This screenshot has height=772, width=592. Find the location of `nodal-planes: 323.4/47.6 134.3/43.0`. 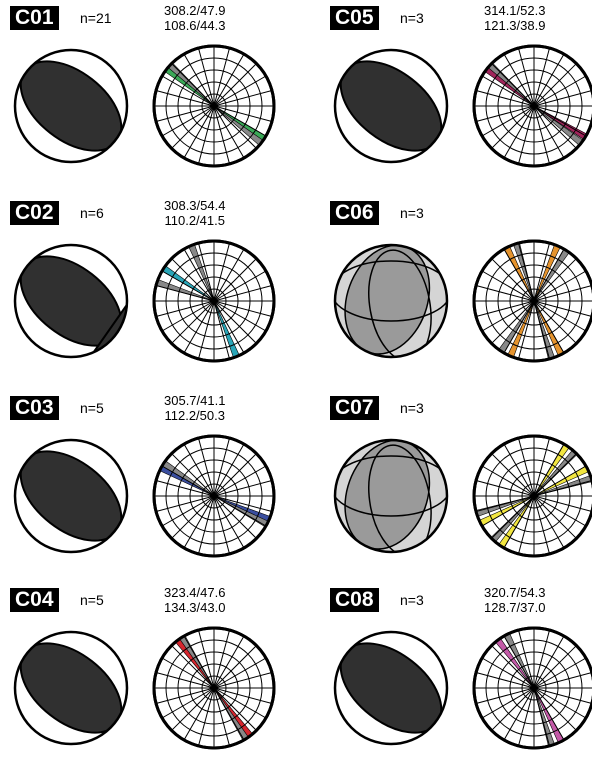

nodal-planes: 323.4/47.6 134.3/43.0 is located at coordinates (194, 600).